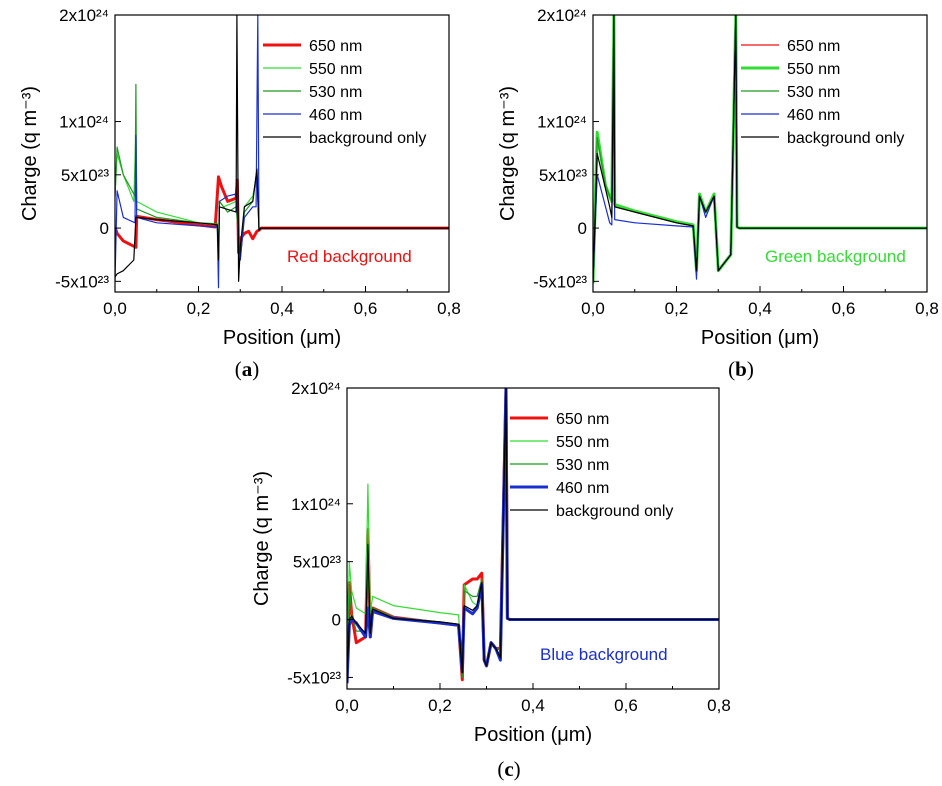  Describe the element at coordinates (604, 654) in the screenshot. I see `background-annotation: Blue background` at that location.